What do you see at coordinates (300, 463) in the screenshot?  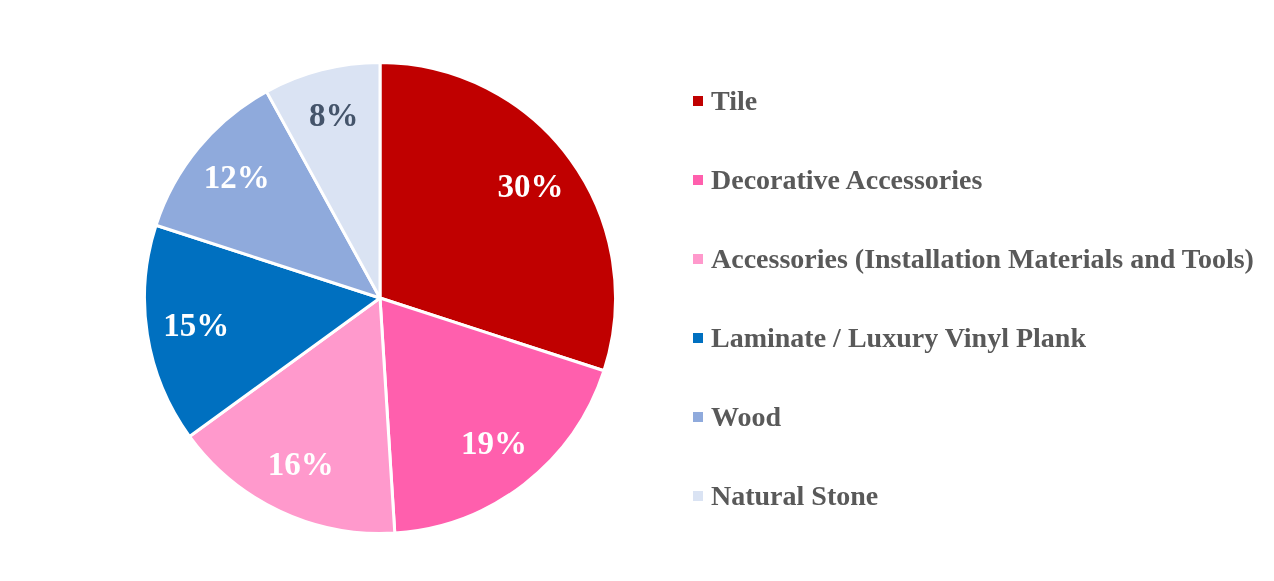 I see `data-label: 16%` at bounding box center [300, 463].